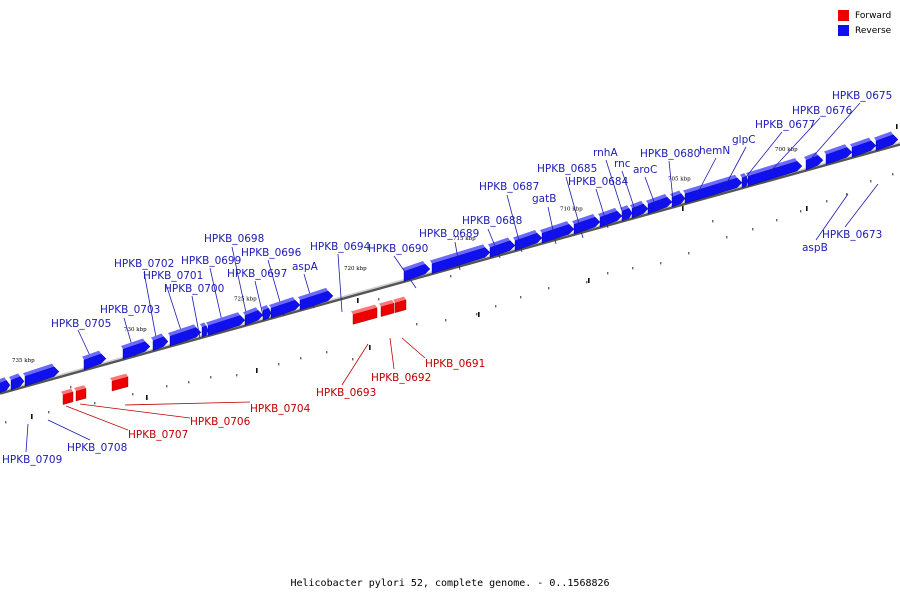 The height and width of the screenshot is (600, 900). Describe the element at coordinates (645, 170) in the screenshot. I see `gene-label: aroC` at that location.